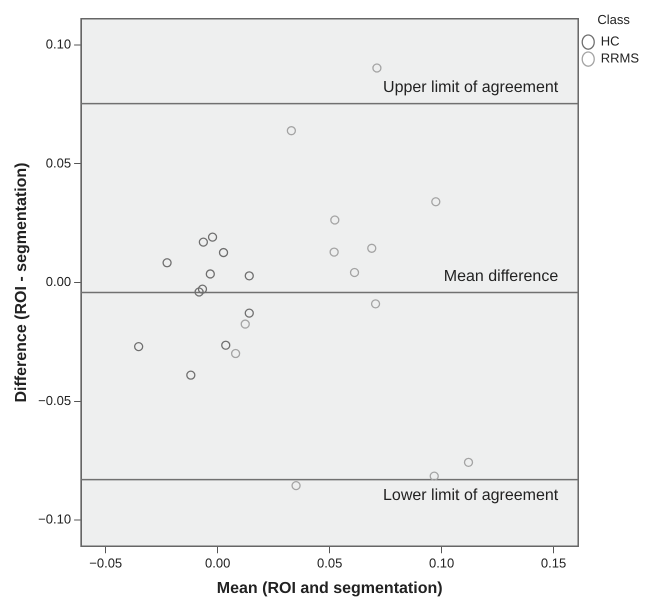 The image size is (661, 610). I want to click on x-tick-label: −0.05, so click(105, 563).